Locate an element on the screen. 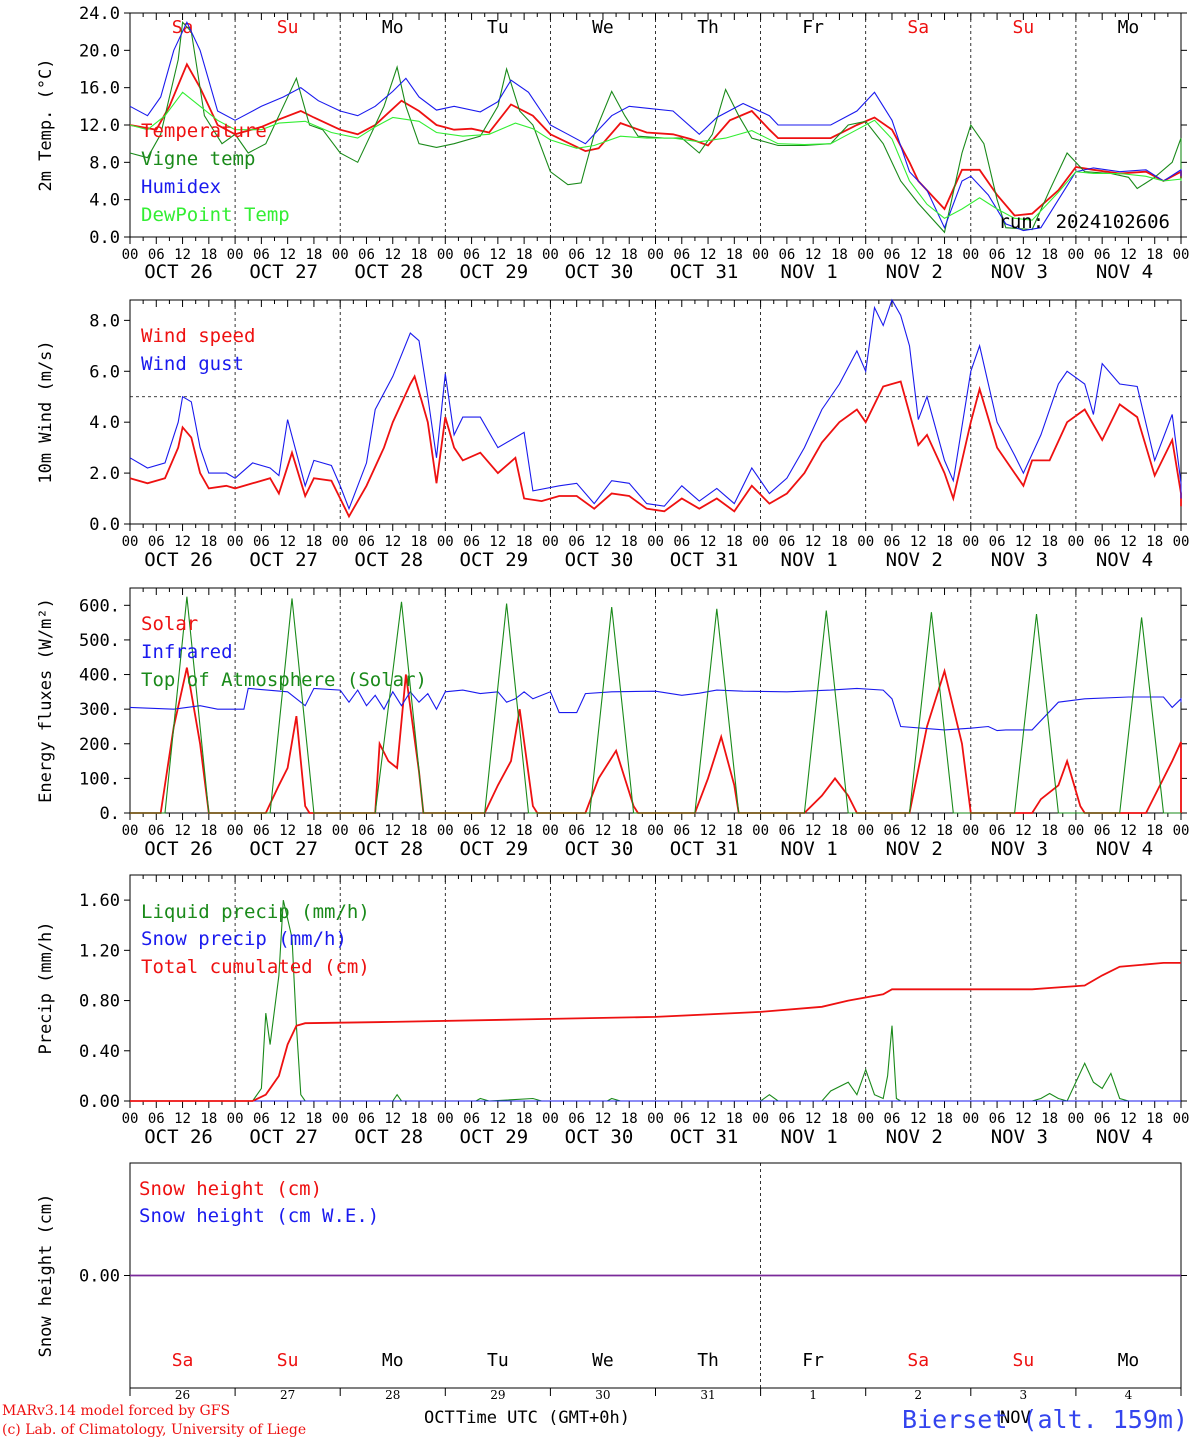 This screenshot has height=1440, width=1194. bottom-day-number: 26 is located at coordinates (182, 1395).